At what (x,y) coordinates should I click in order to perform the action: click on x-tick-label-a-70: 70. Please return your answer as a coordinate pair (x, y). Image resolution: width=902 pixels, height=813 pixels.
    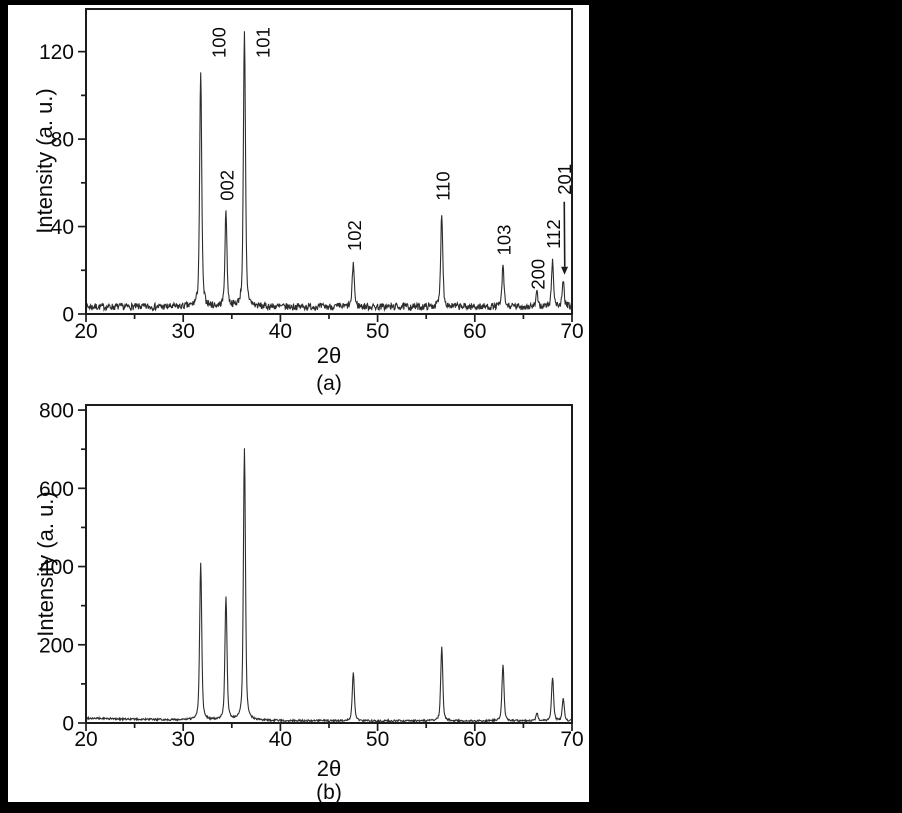
    Looking at the image, I should click on (571, 331).